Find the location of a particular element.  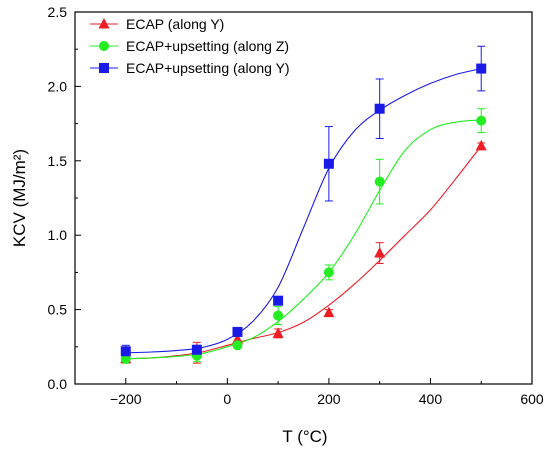

y-tick-label: 1.0 is located at coordinates (58, 235).